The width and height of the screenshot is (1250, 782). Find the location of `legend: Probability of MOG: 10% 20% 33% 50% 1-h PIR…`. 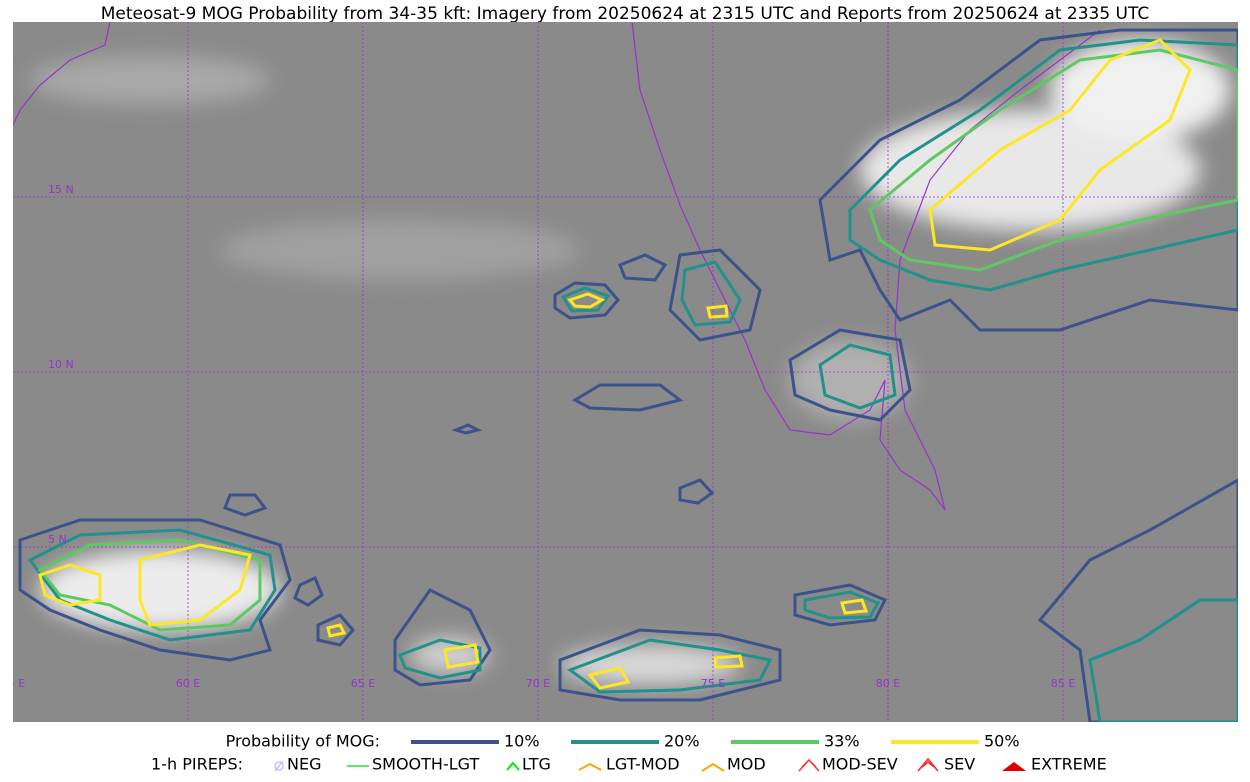

legend: Probability of MOG: 10% 20% 33% 50% 1-h PIR… is located at coordinates (629, 753).